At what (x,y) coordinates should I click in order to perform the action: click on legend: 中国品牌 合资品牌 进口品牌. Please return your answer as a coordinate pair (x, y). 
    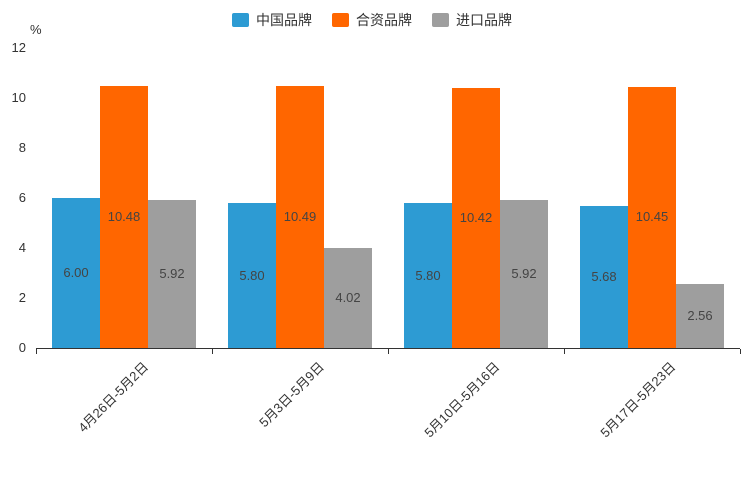
    Looking at the image, I should click on (372, 20).